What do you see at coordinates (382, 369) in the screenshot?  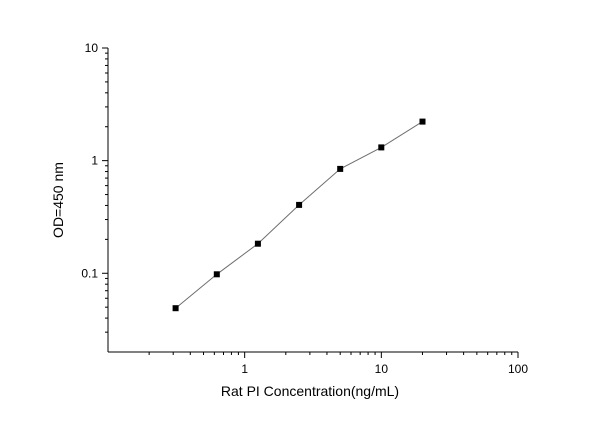 I see `x-tick-label: 10` at bounding box center [382, 369].